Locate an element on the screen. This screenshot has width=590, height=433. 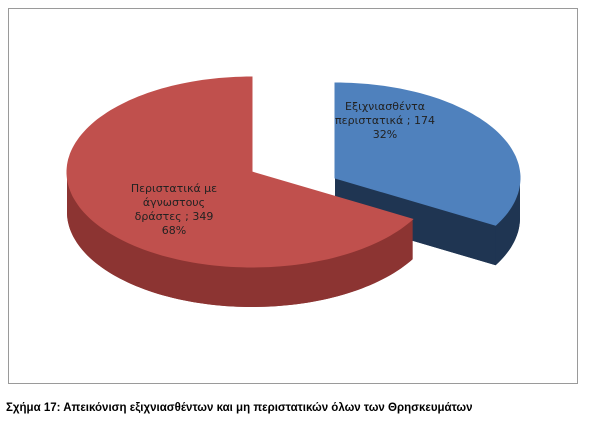
slice is located at coordinates (427, 154).